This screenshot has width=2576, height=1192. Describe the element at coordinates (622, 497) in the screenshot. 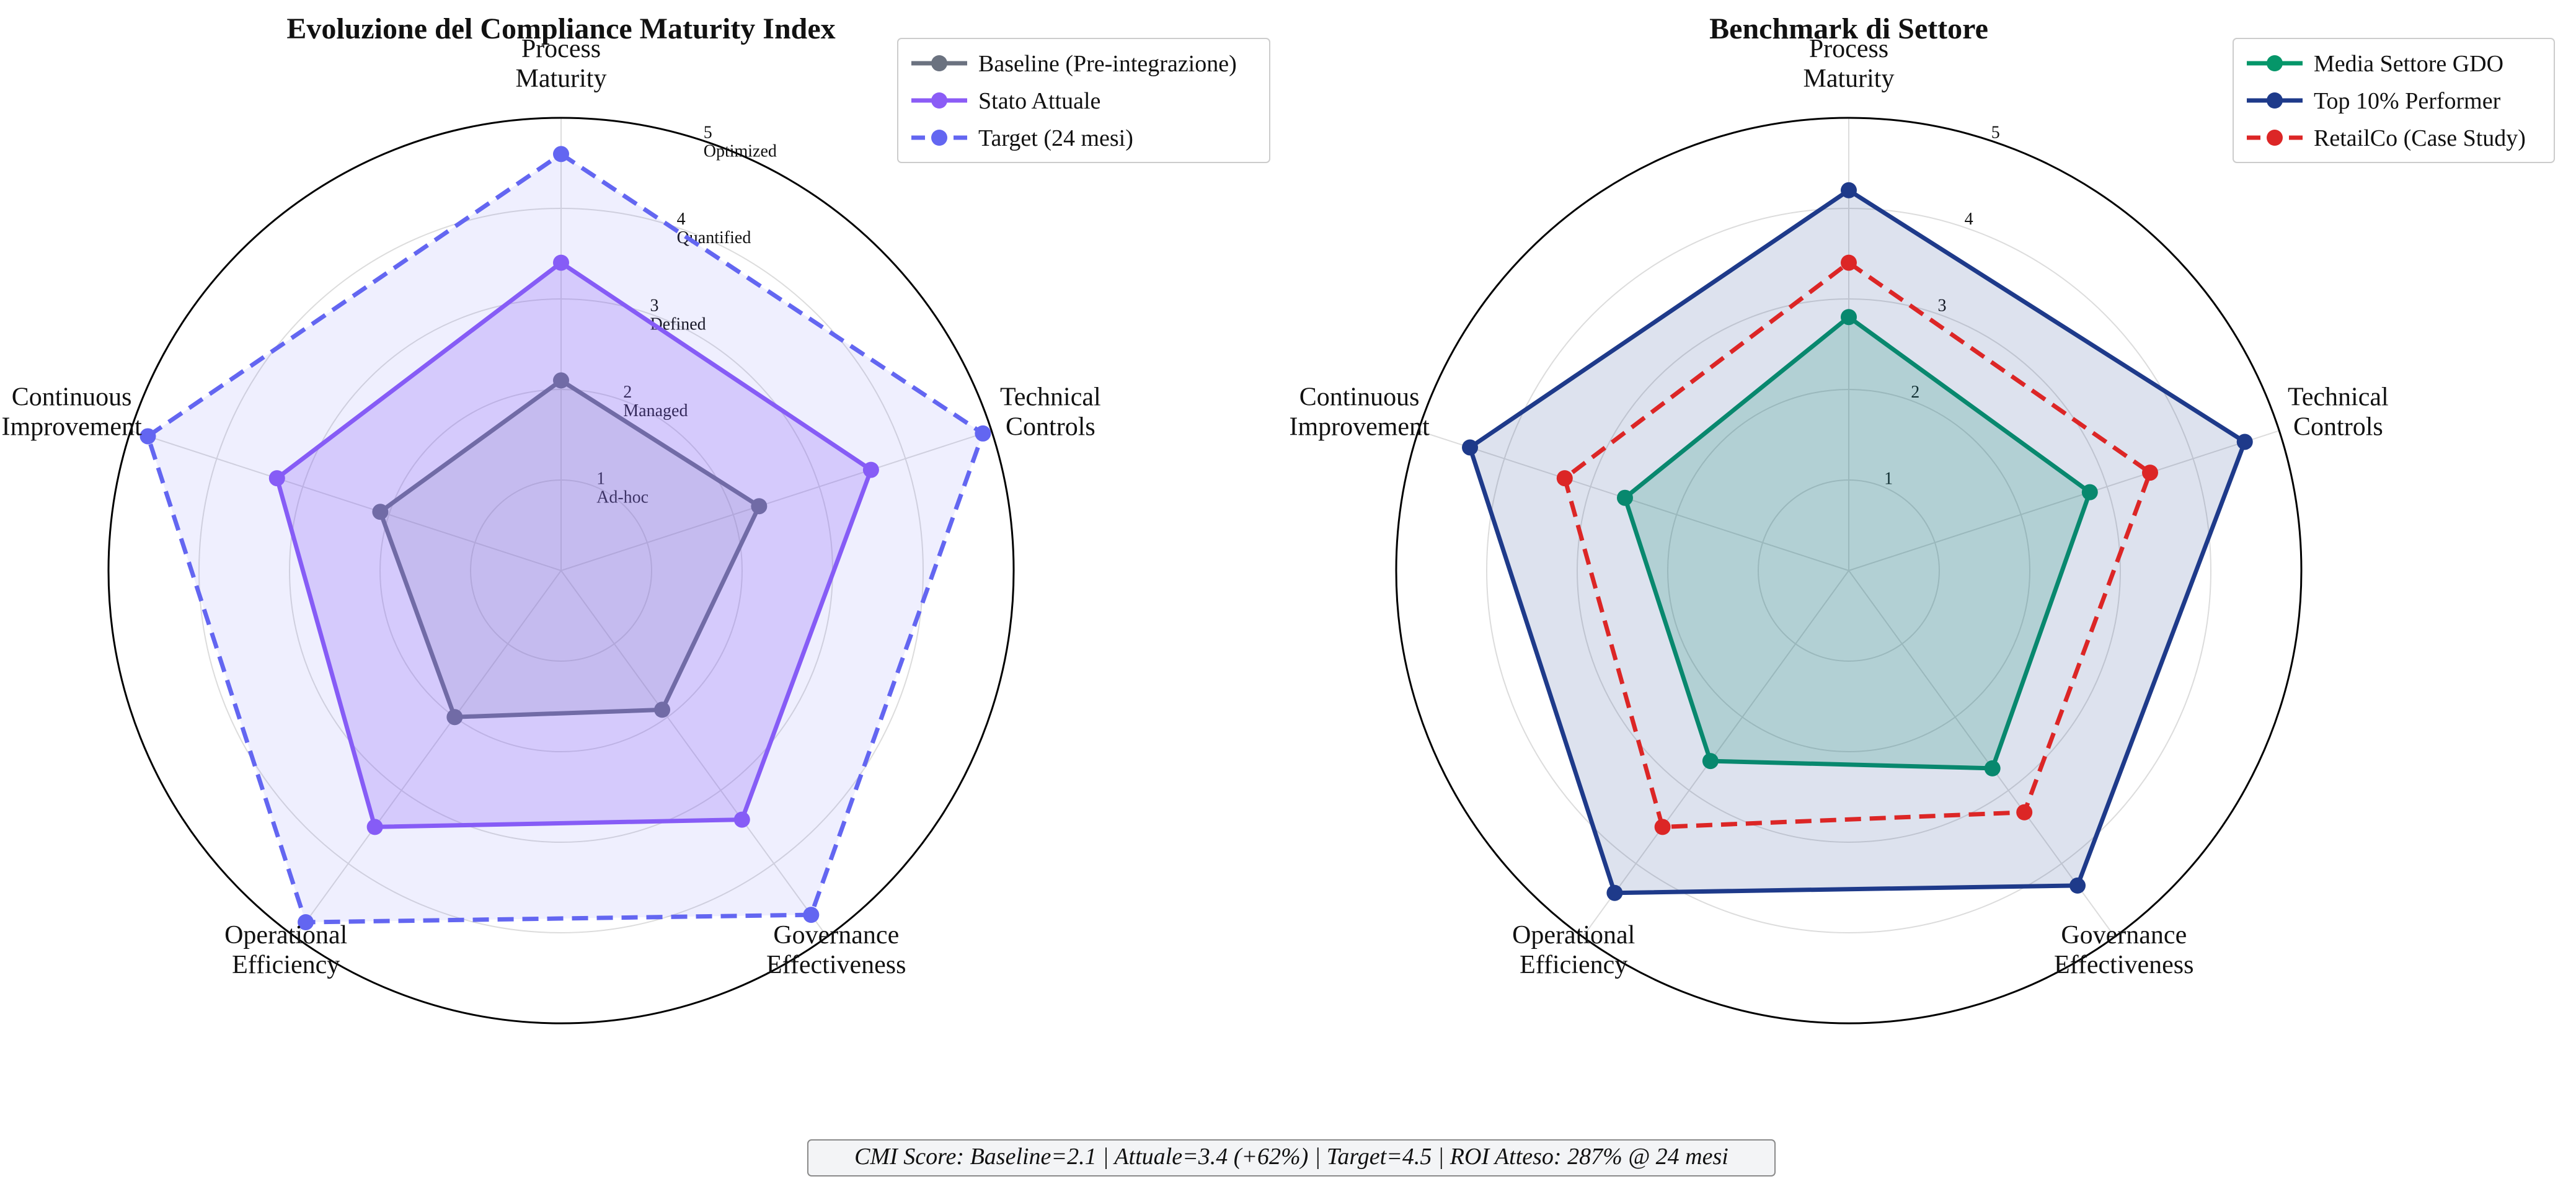

I see `ring-label-level: Ad-hoc` at that location.